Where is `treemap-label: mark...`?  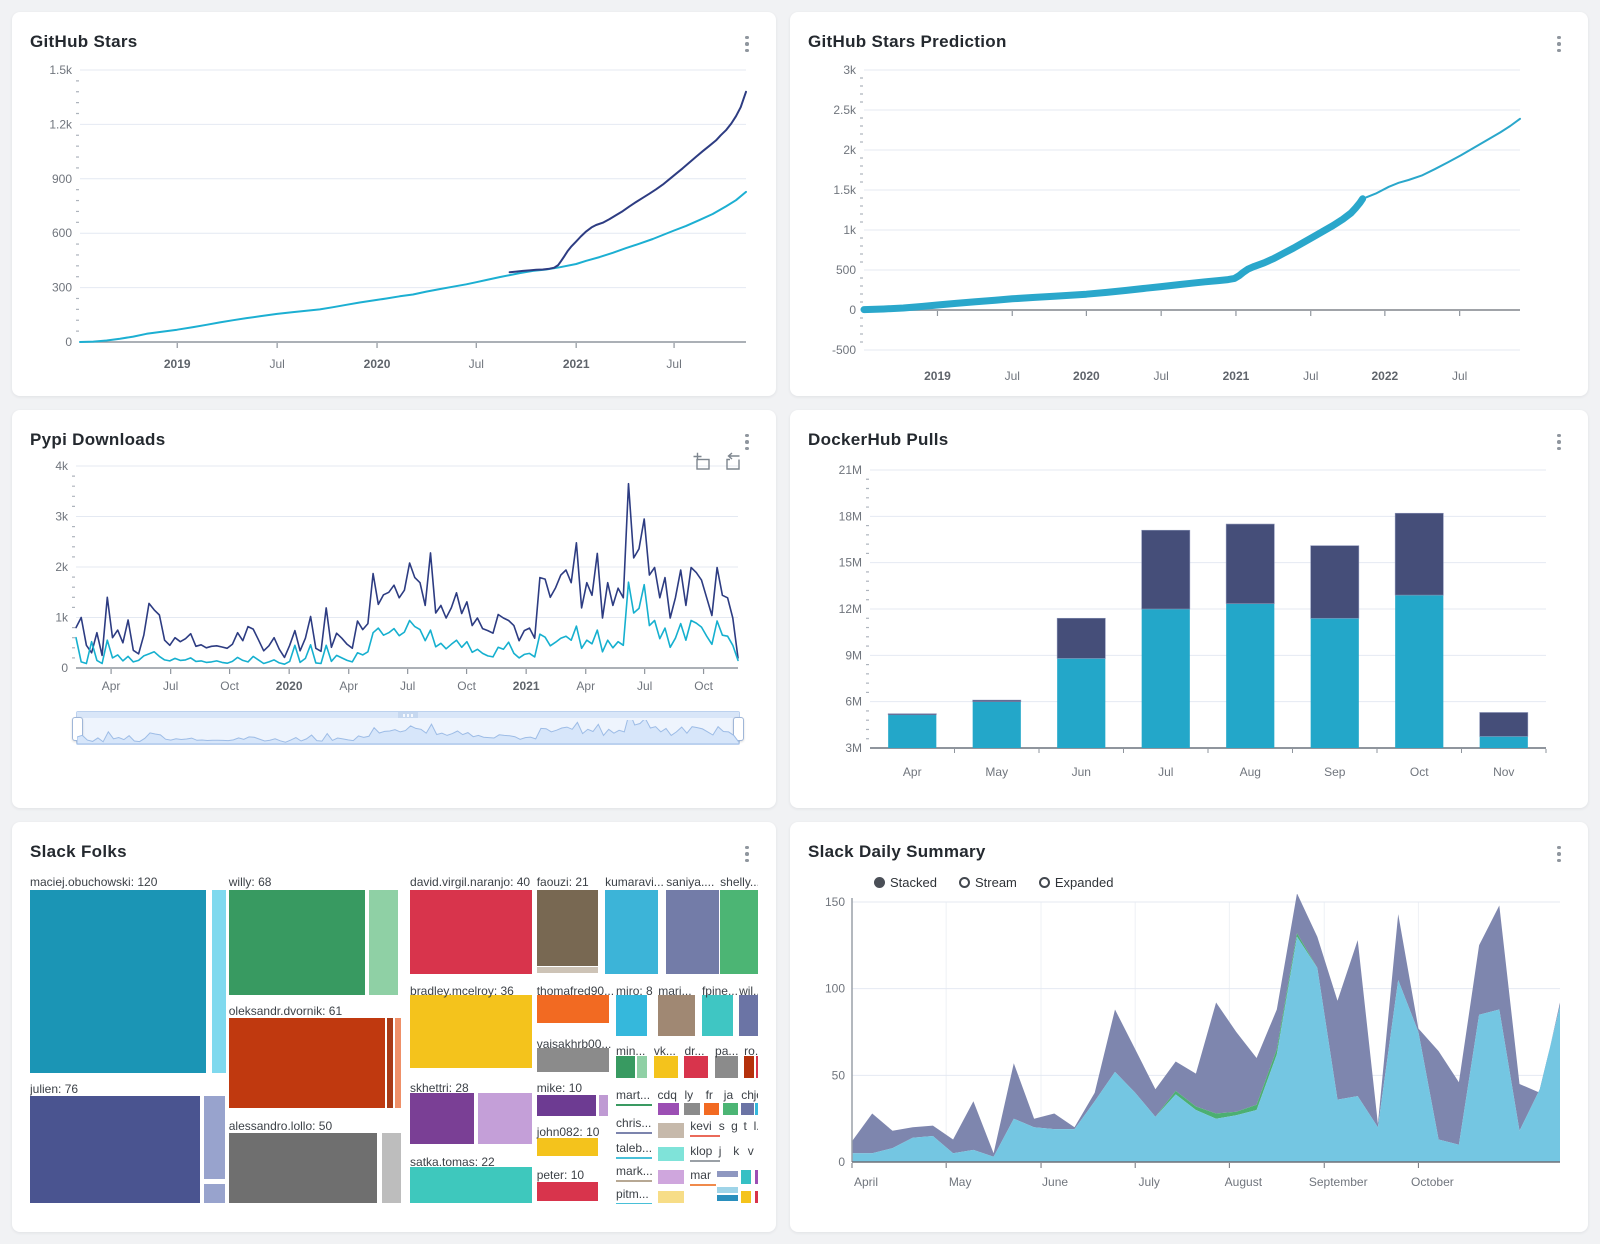
treemap-label: mark... is located at coordinates (634, 1174).